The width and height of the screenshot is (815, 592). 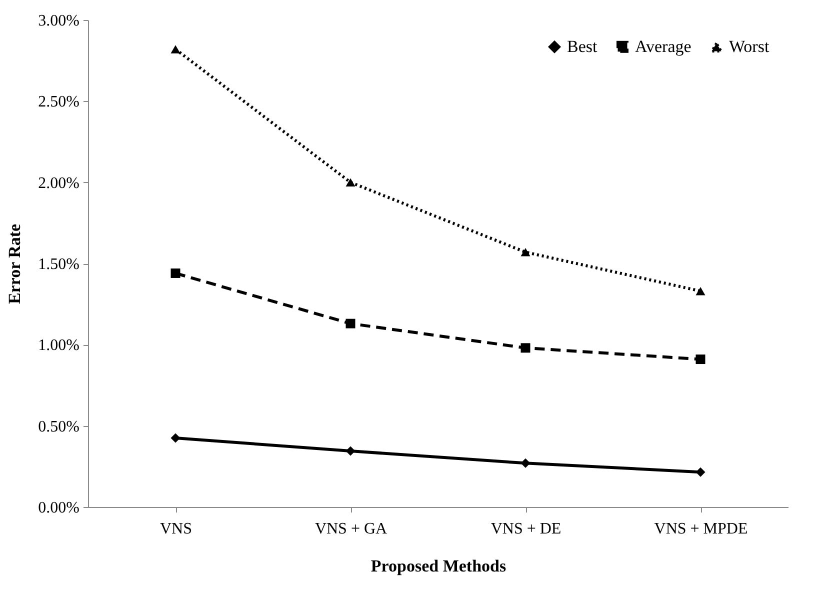 I want to click on y-tick-label: 2.00%, so click(x=59, y=183).